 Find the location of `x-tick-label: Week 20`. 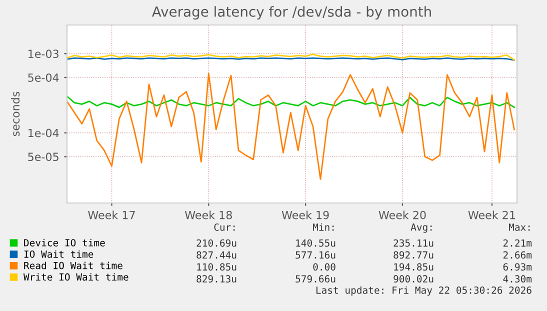

x-tick-label: Week 20 is located at coordinates (402, 215).